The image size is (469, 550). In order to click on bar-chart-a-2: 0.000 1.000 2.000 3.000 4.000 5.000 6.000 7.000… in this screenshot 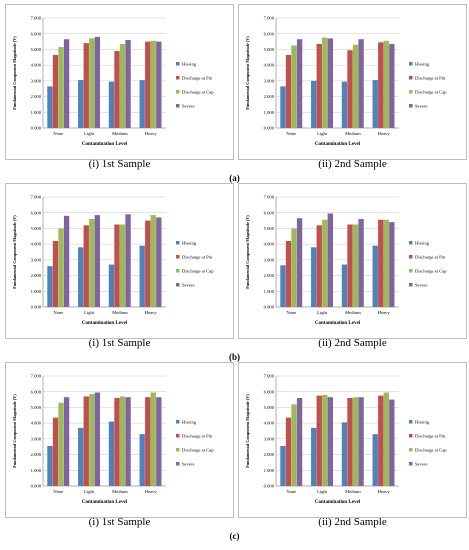, I will do `click(346, 81)`.